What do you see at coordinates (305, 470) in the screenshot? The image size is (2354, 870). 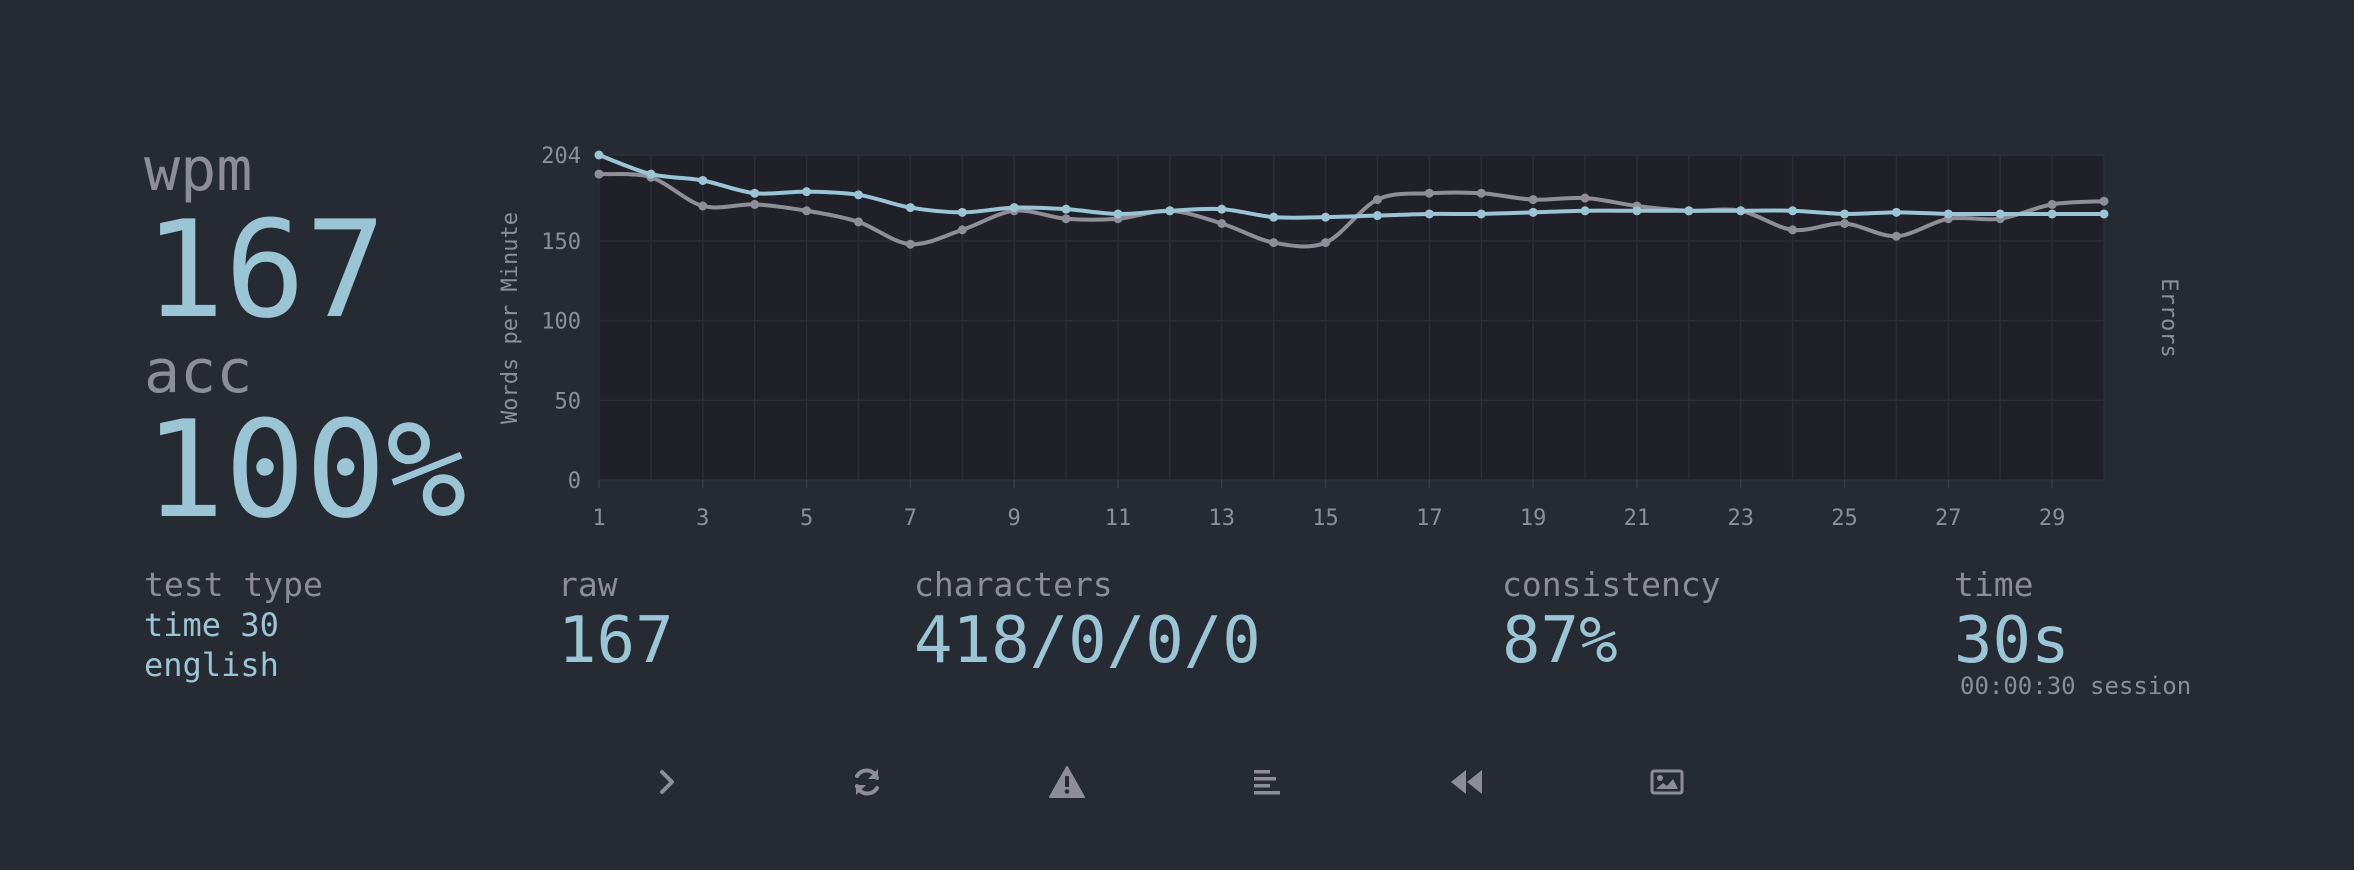 I see `accuracy-value: 100%` at bounding box center [305, 470].